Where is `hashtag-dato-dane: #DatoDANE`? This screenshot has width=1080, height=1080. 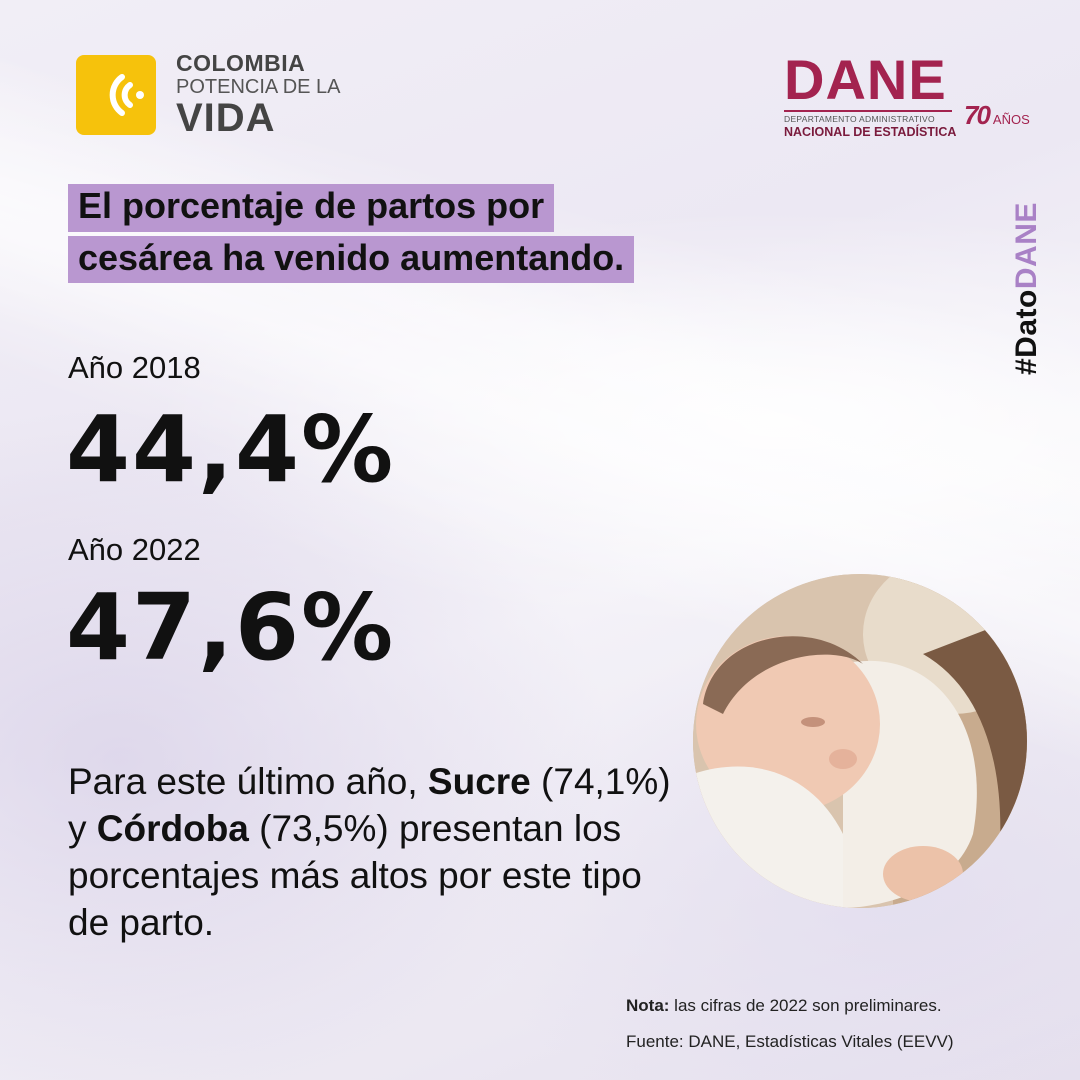 hashtag-dato-dane: #DatoDANE is located at coordinates (1027, 288).